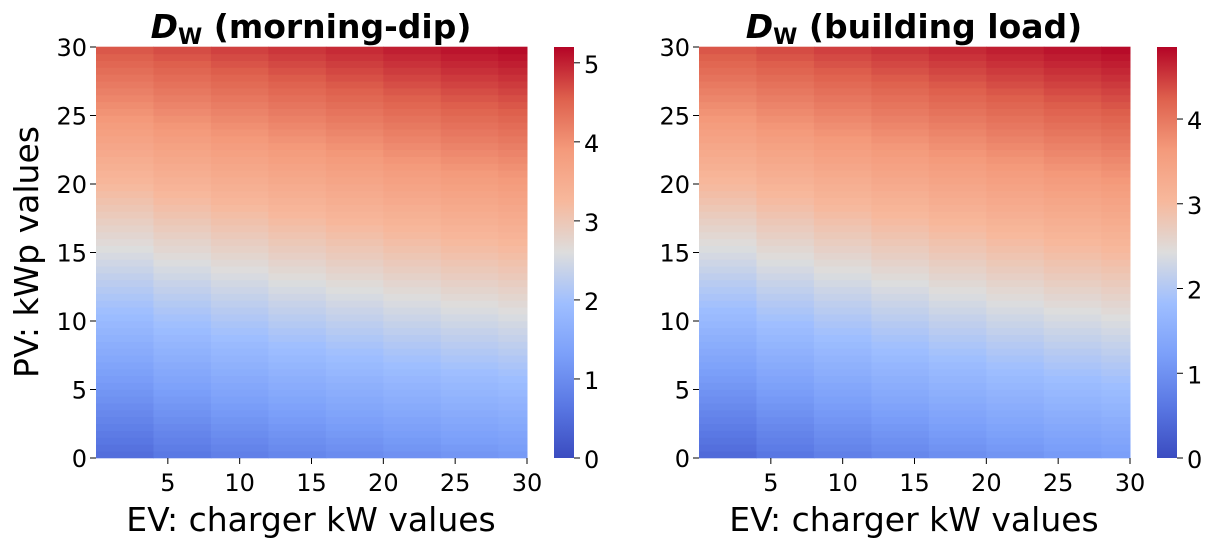 The image size is (1214, 547). Describe the element at coordinates (842, 483) in the screenshot. I see `x-tick-label: 10` at that location.